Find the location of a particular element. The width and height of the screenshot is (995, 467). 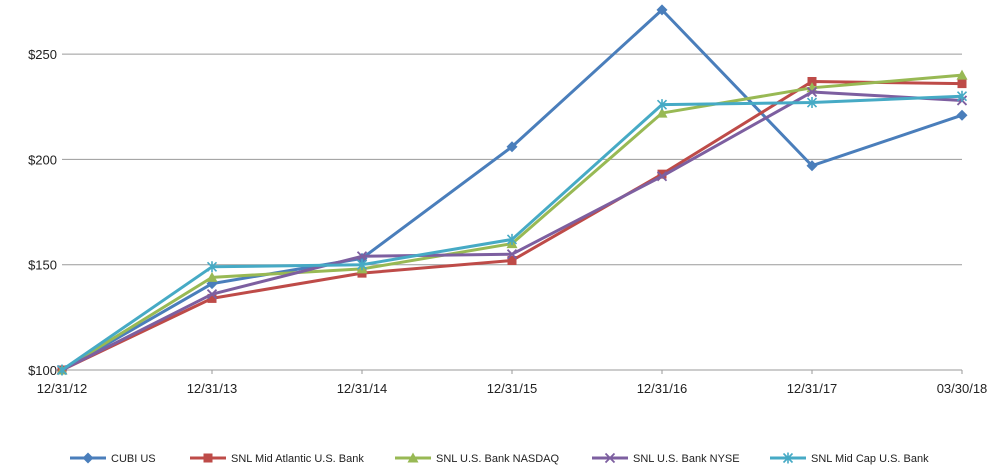

x-tick-label: 12/31/12 is located at coordinates (62, 388).